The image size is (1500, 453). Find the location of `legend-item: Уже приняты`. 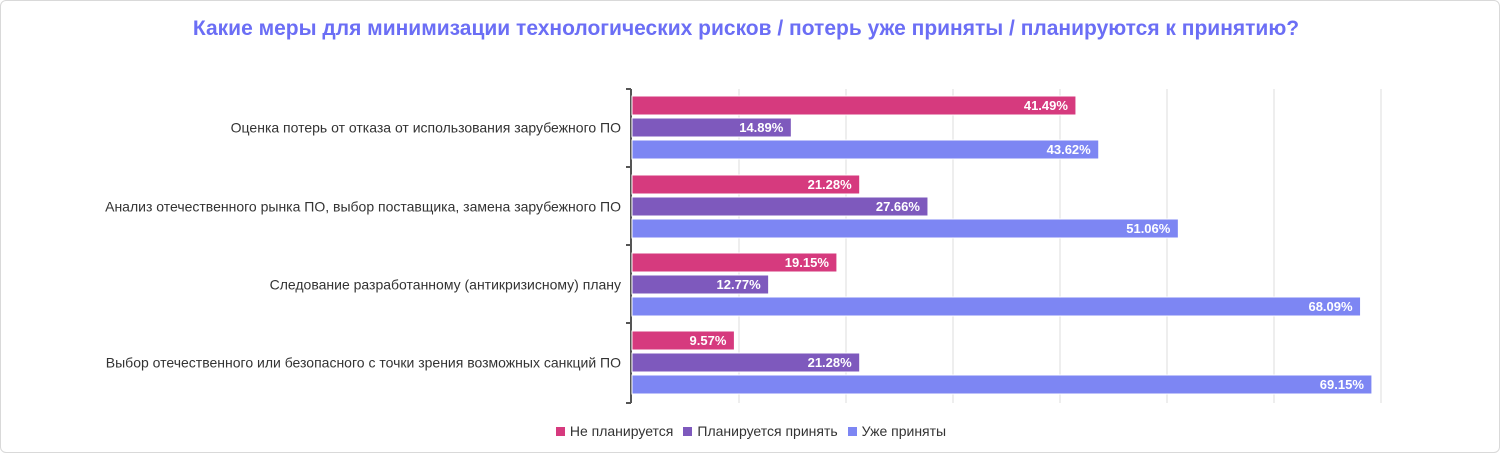

legend-item: Уже приняты is located at coordinates (897, 431).